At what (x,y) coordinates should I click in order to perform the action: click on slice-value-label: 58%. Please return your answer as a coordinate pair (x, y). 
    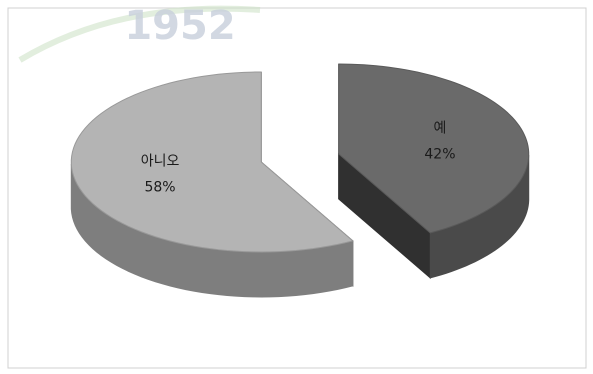
    Looking at the image, I should click on (159, 187).